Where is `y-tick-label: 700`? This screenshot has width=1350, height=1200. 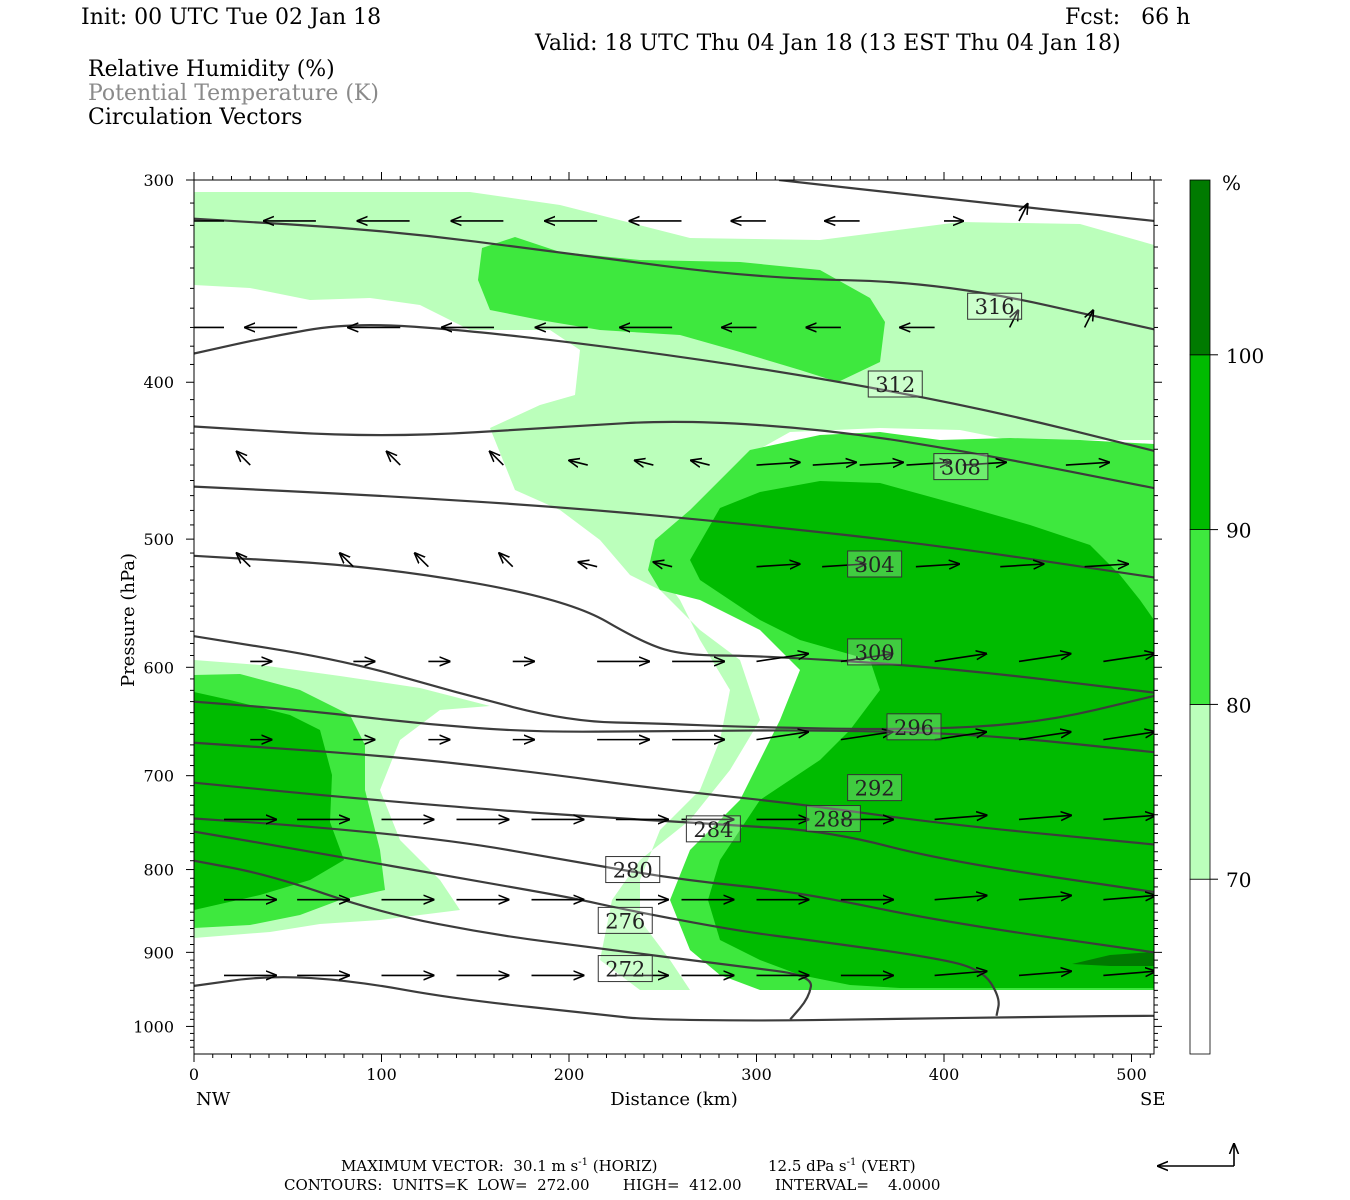
y-tick-label: 700 is located at coordinates (158, 776).